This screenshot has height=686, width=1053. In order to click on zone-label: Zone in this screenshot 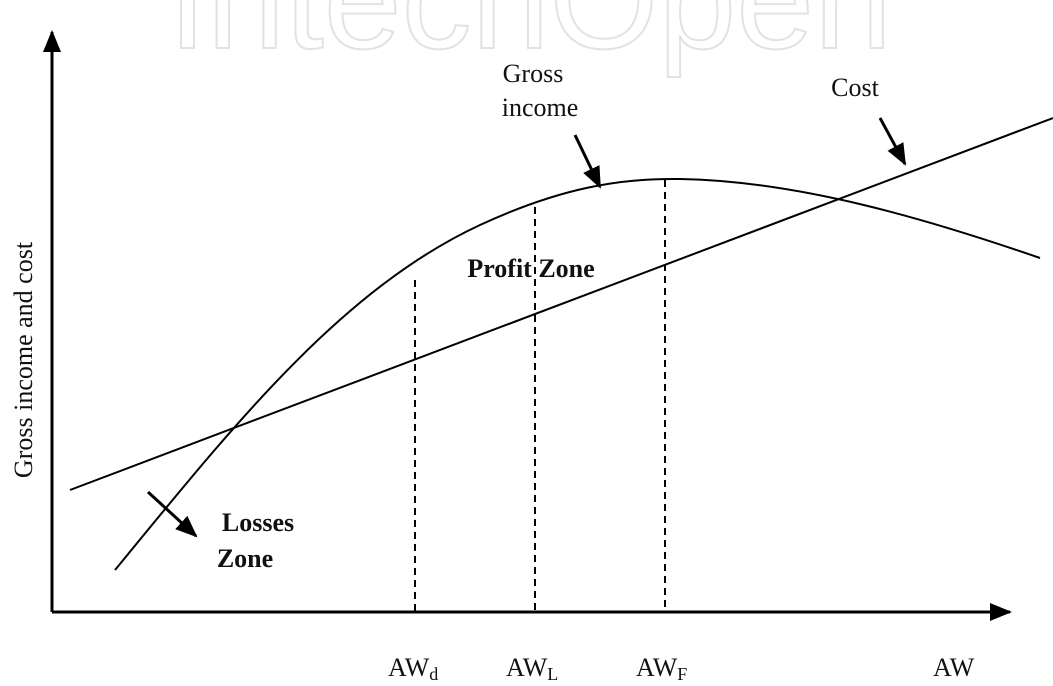, I will do `click(245, 558)`.